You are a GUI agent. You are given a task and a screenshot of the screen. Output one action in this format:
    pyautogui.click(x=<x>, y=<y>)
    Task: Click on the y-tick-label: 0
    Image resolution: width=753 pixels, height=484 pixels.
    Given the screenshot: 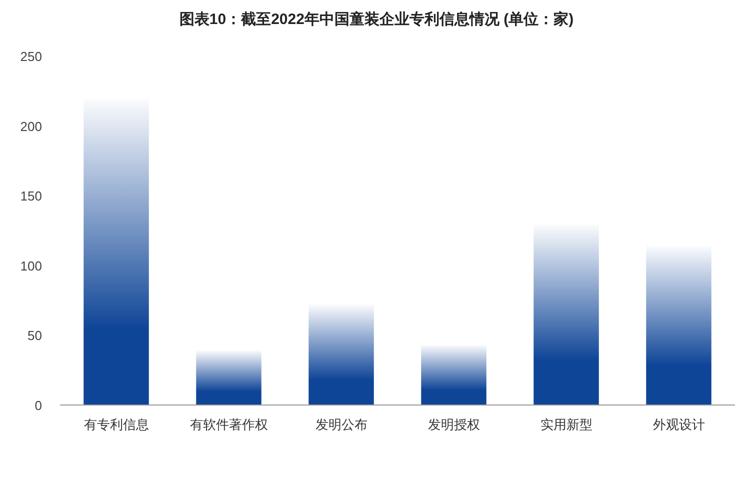 What is the action you would take?
    pyautogui.click(x=38, y=405)
    